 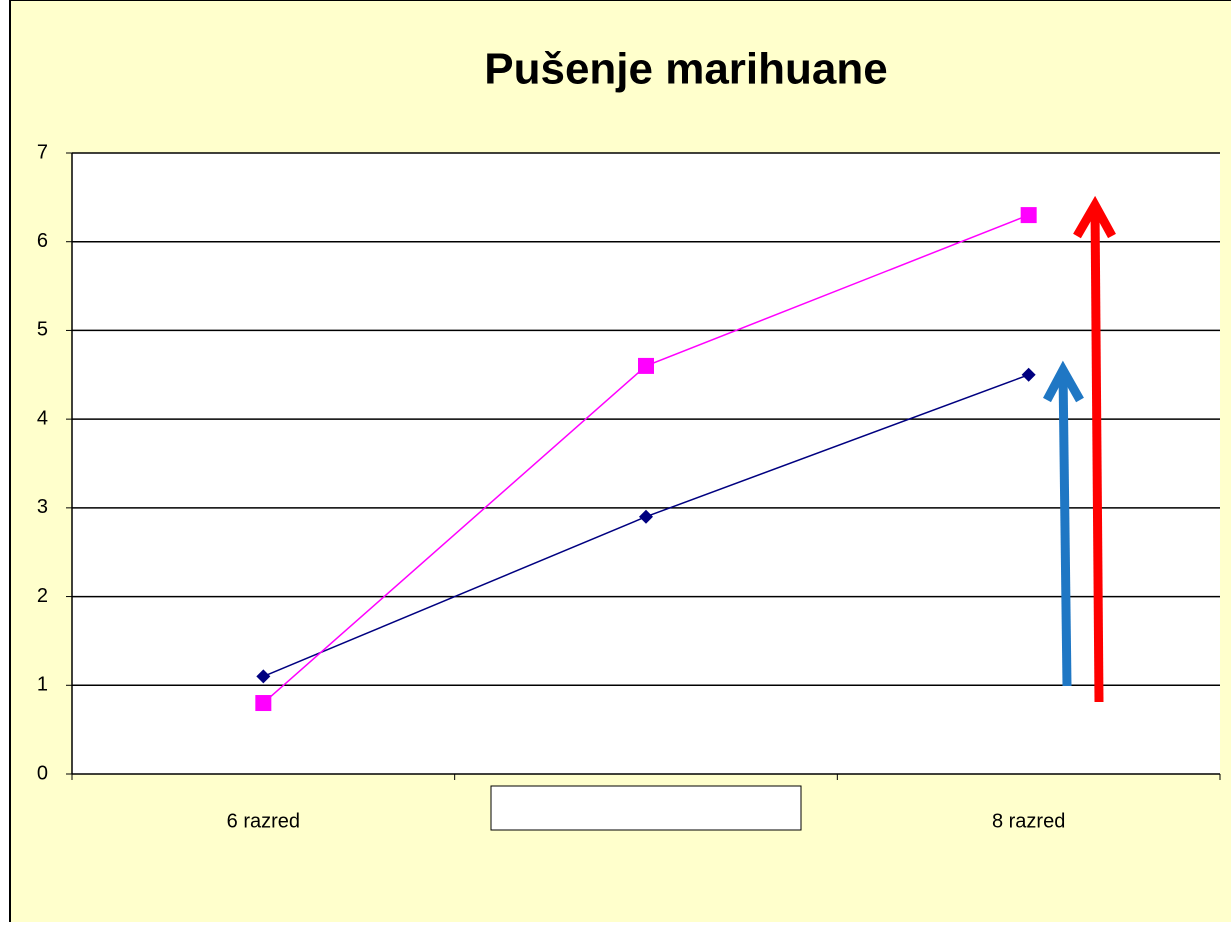 What do you see at coordinates (646, 808) in the screenshot?
I see `legend-box` at bounding box center [646, 808].